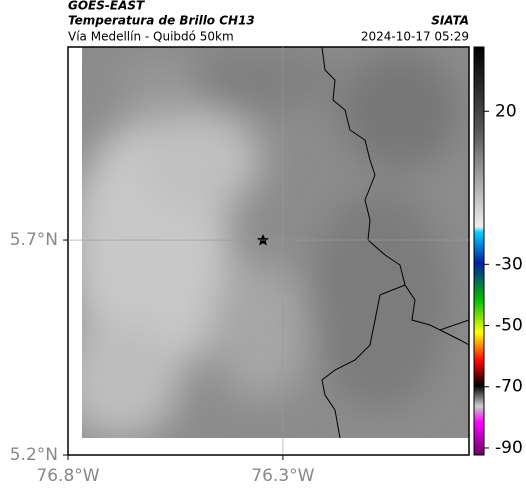 This screenshot has width=526, height=491. Describe the element at coordinates (34, 240) in the screenshot. I see `y-tick-label: 5.7°N` at that location.